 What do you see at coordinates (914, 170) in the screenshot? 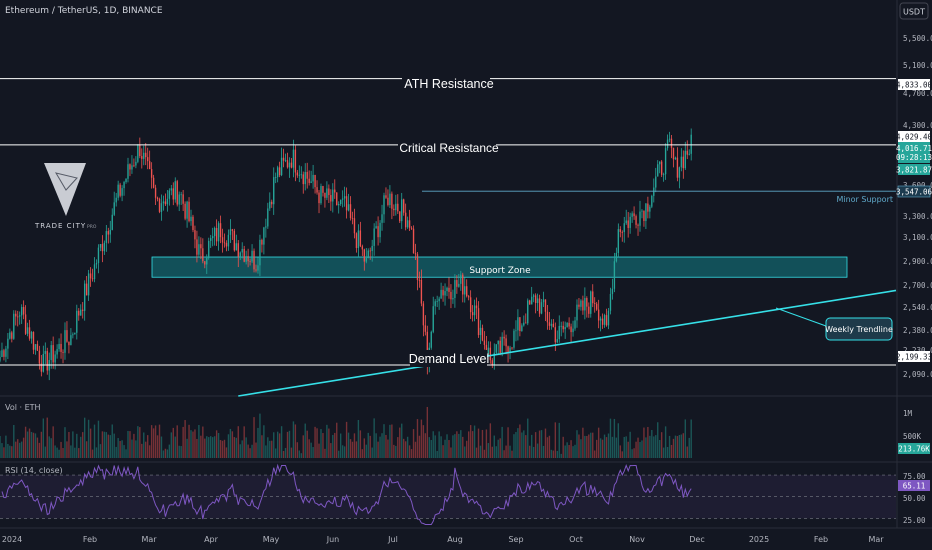
I see `prev-close-text: 3,821.87` at bounding box center [914, 170].